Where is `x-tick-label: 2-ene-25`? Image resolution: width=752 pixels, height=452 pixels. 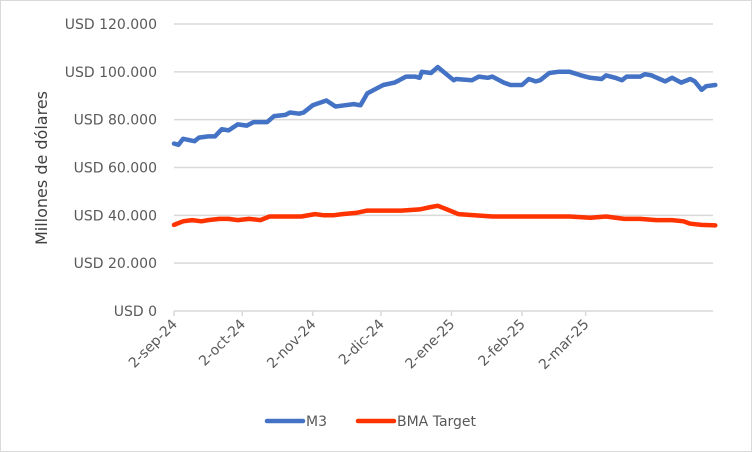
x-tick-label: 2-ene-25 is located at coordinates (430, 345).